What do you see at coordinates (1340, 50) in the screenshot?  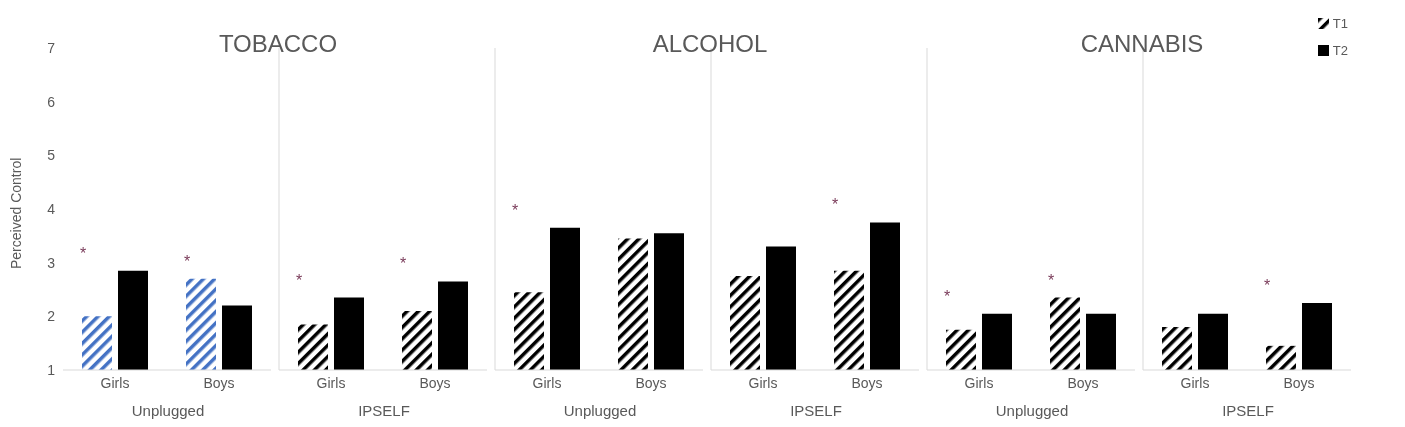 I see `legend-label: T2` at bounding box center [1340, 50].